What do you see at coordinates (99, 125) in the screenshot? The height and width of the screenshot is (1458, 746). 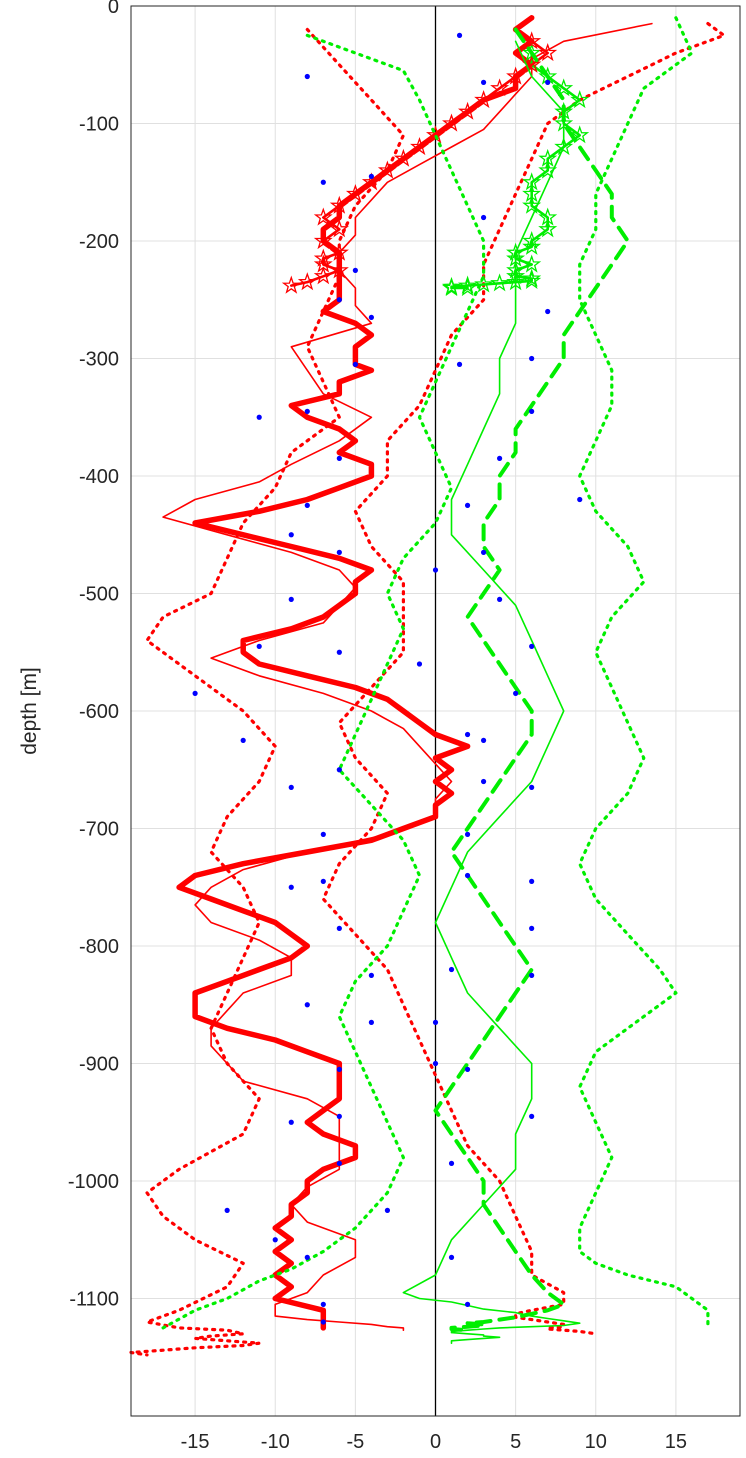 I see `y-tick-label: -100` at bounding box center [99, 125].